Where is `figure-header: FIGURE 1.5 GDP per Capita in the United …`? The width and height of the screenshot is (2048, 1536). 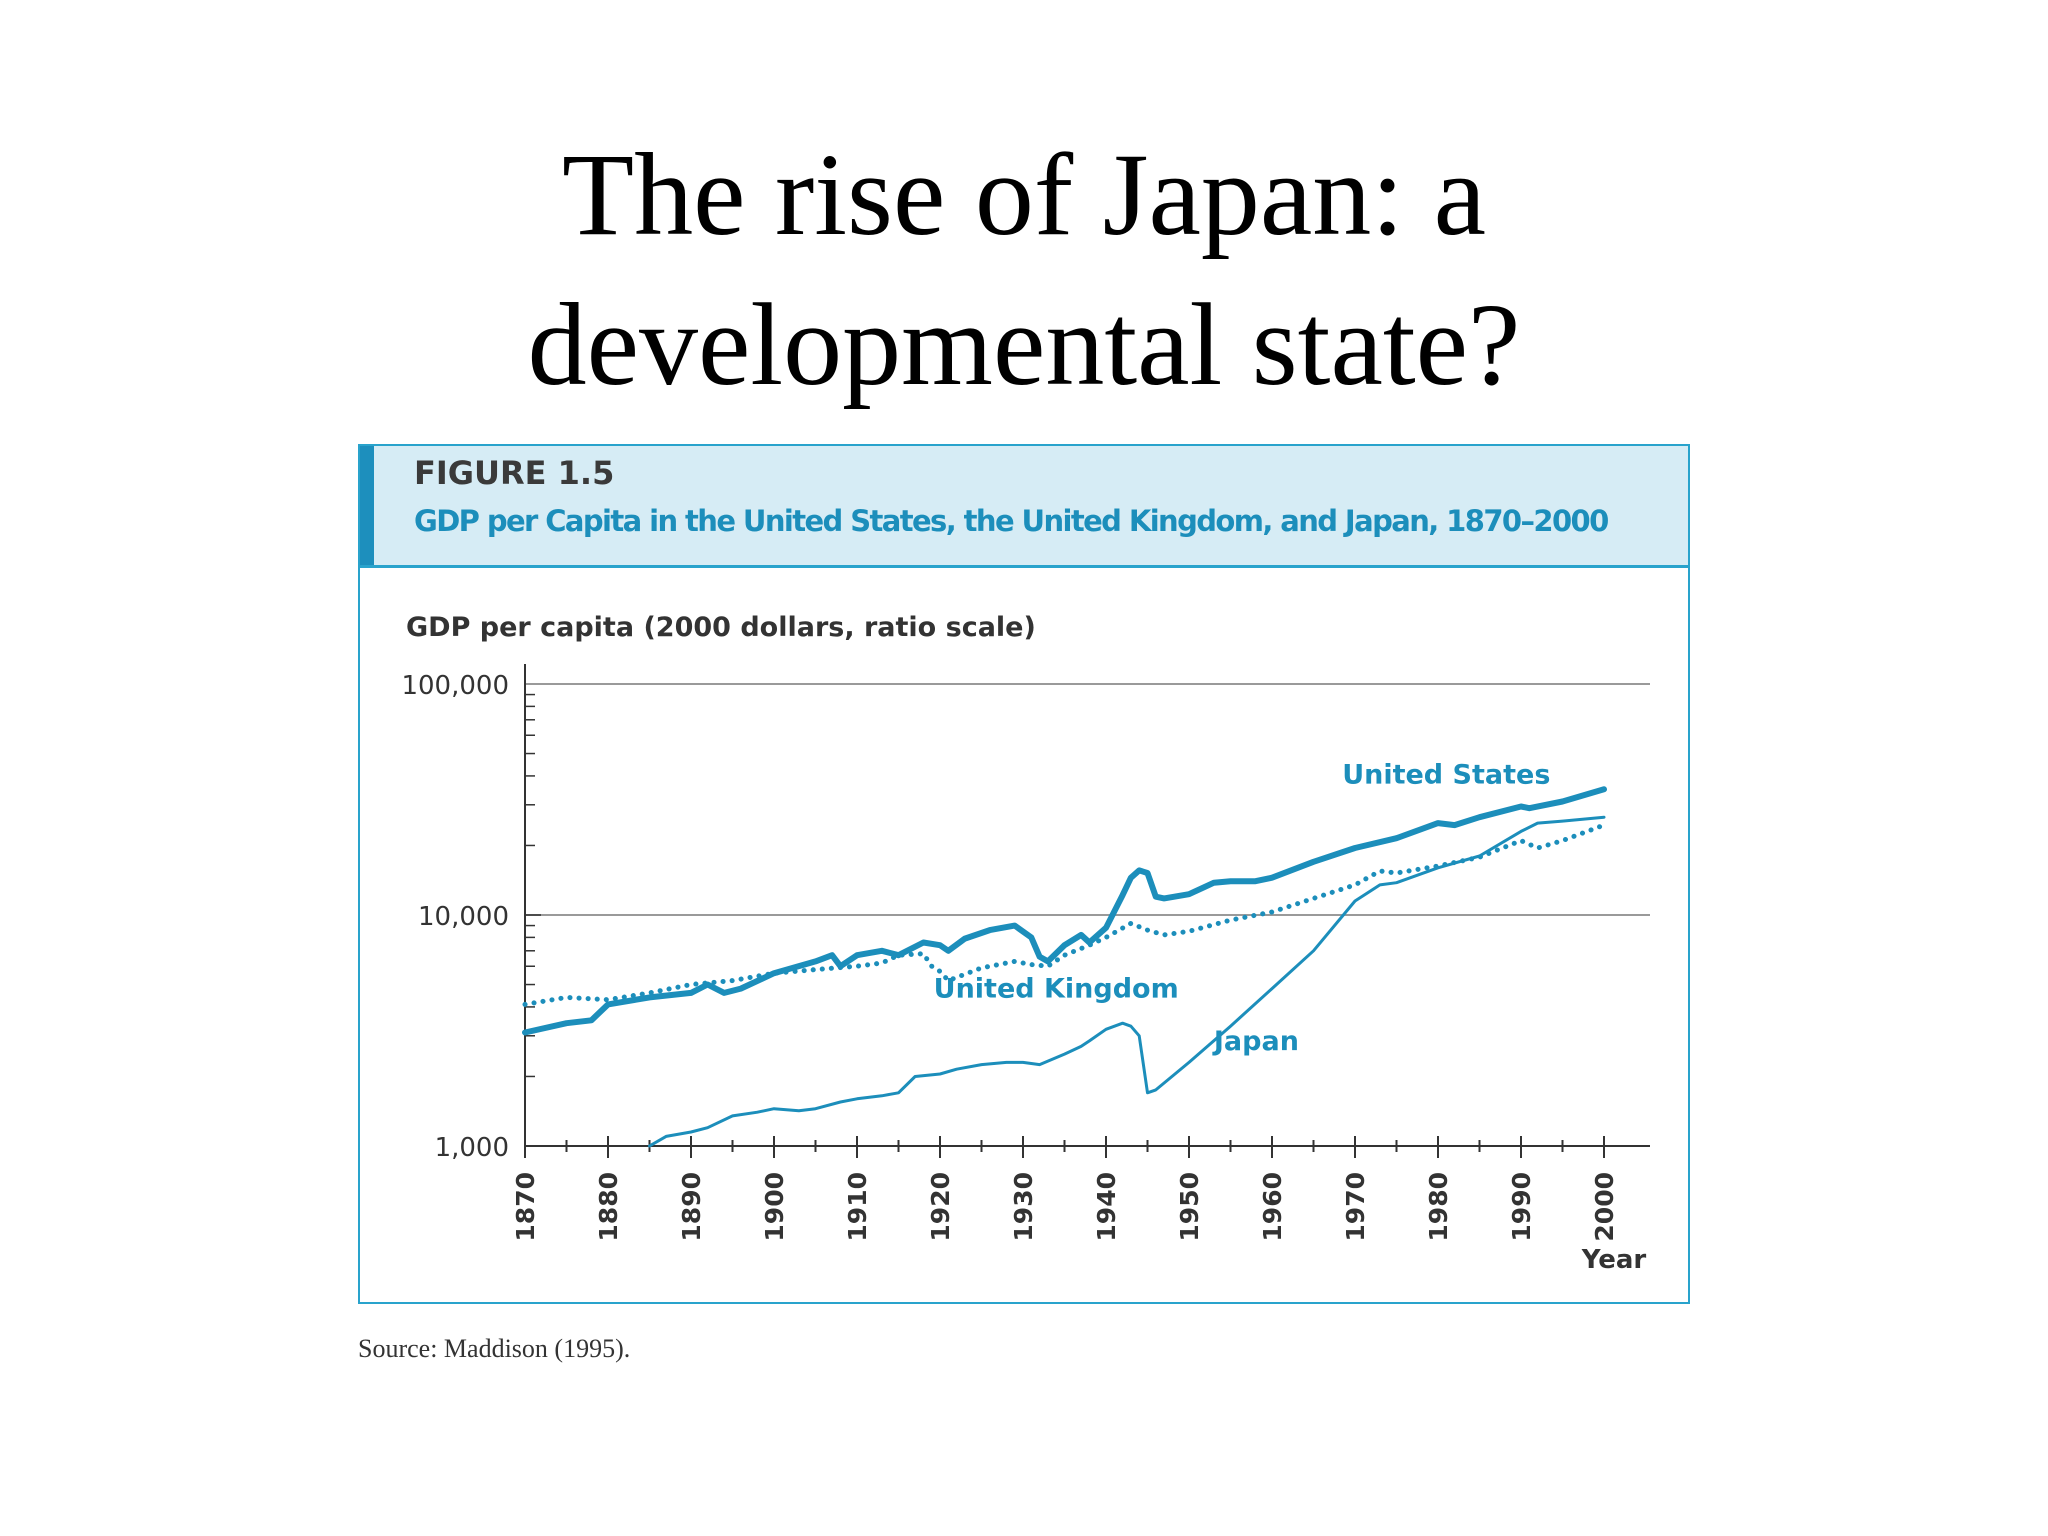 figure-header: FIGURE 1.5 GDP per Capita in the United … is located at coordinates (1024, 507).